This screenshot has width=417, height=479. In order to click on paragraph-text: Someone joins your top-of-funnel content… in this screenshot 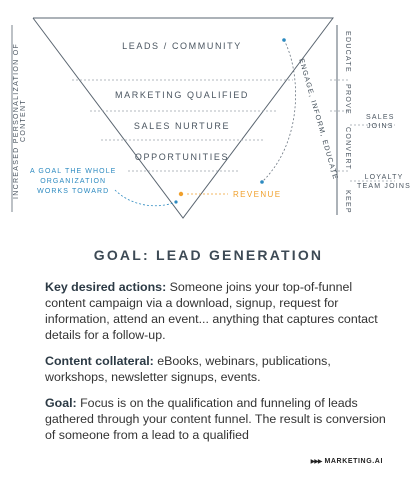, I will do `click(211, 311)`.